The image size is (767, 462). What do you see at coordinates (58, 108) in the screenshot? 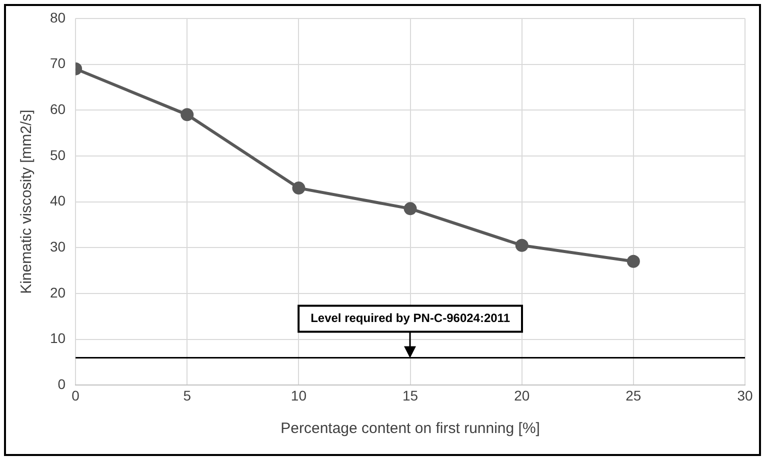
I see `y-tick-label: 60` at bounding box center [58, 108].